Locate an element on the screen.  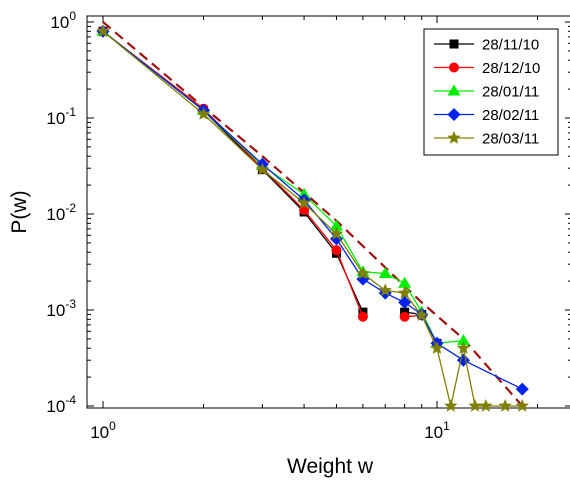
legend-label: 28/01/11 is located at coordinates (510, 92).